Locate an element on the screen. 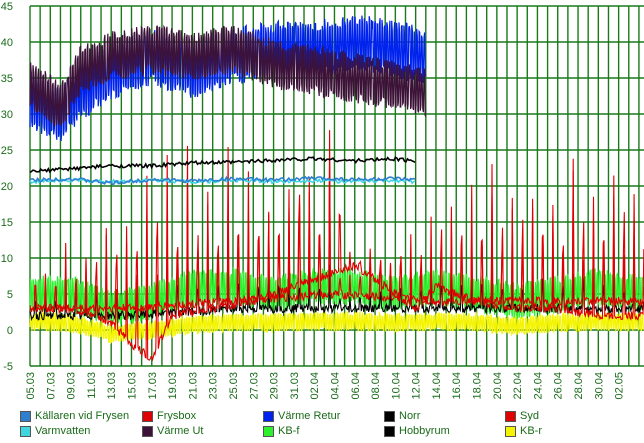 The width and height of the screenshot is (644, 443). y-tick-label: 35 is located at coordinates (7, 79).